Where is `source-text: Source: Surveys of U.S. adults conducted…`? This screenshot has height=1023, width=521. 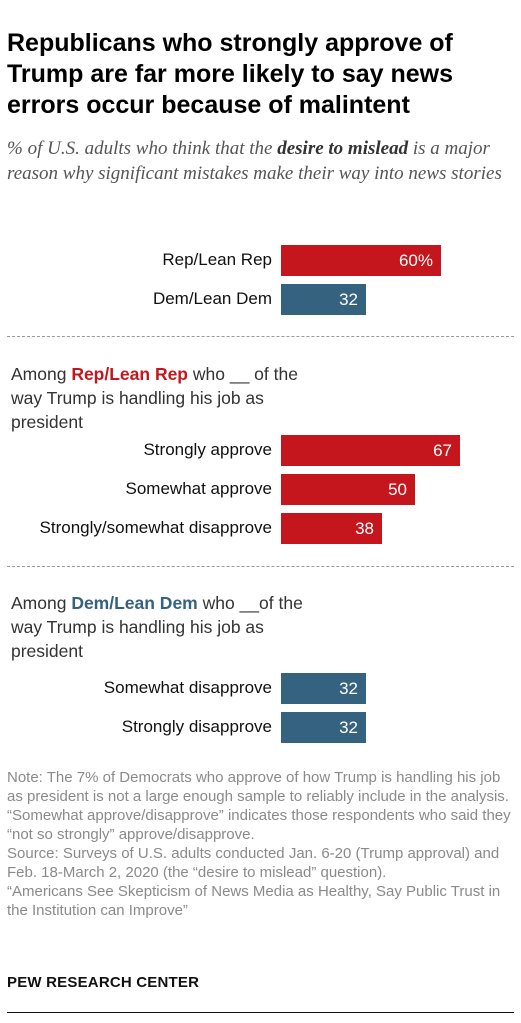
source-text: Source: Surveys of U.S. adults conducted… is located at coordinates (253, 863).